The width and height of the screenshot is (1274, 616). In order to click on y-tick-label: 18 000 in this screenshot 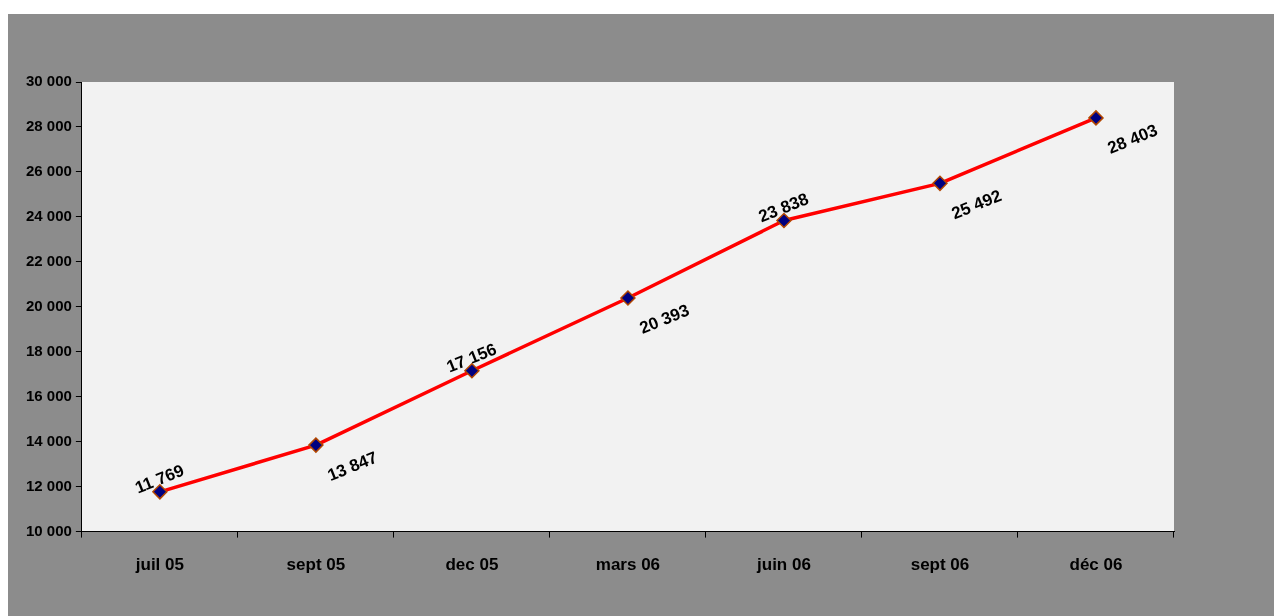, I will do `click(48, 350)`.